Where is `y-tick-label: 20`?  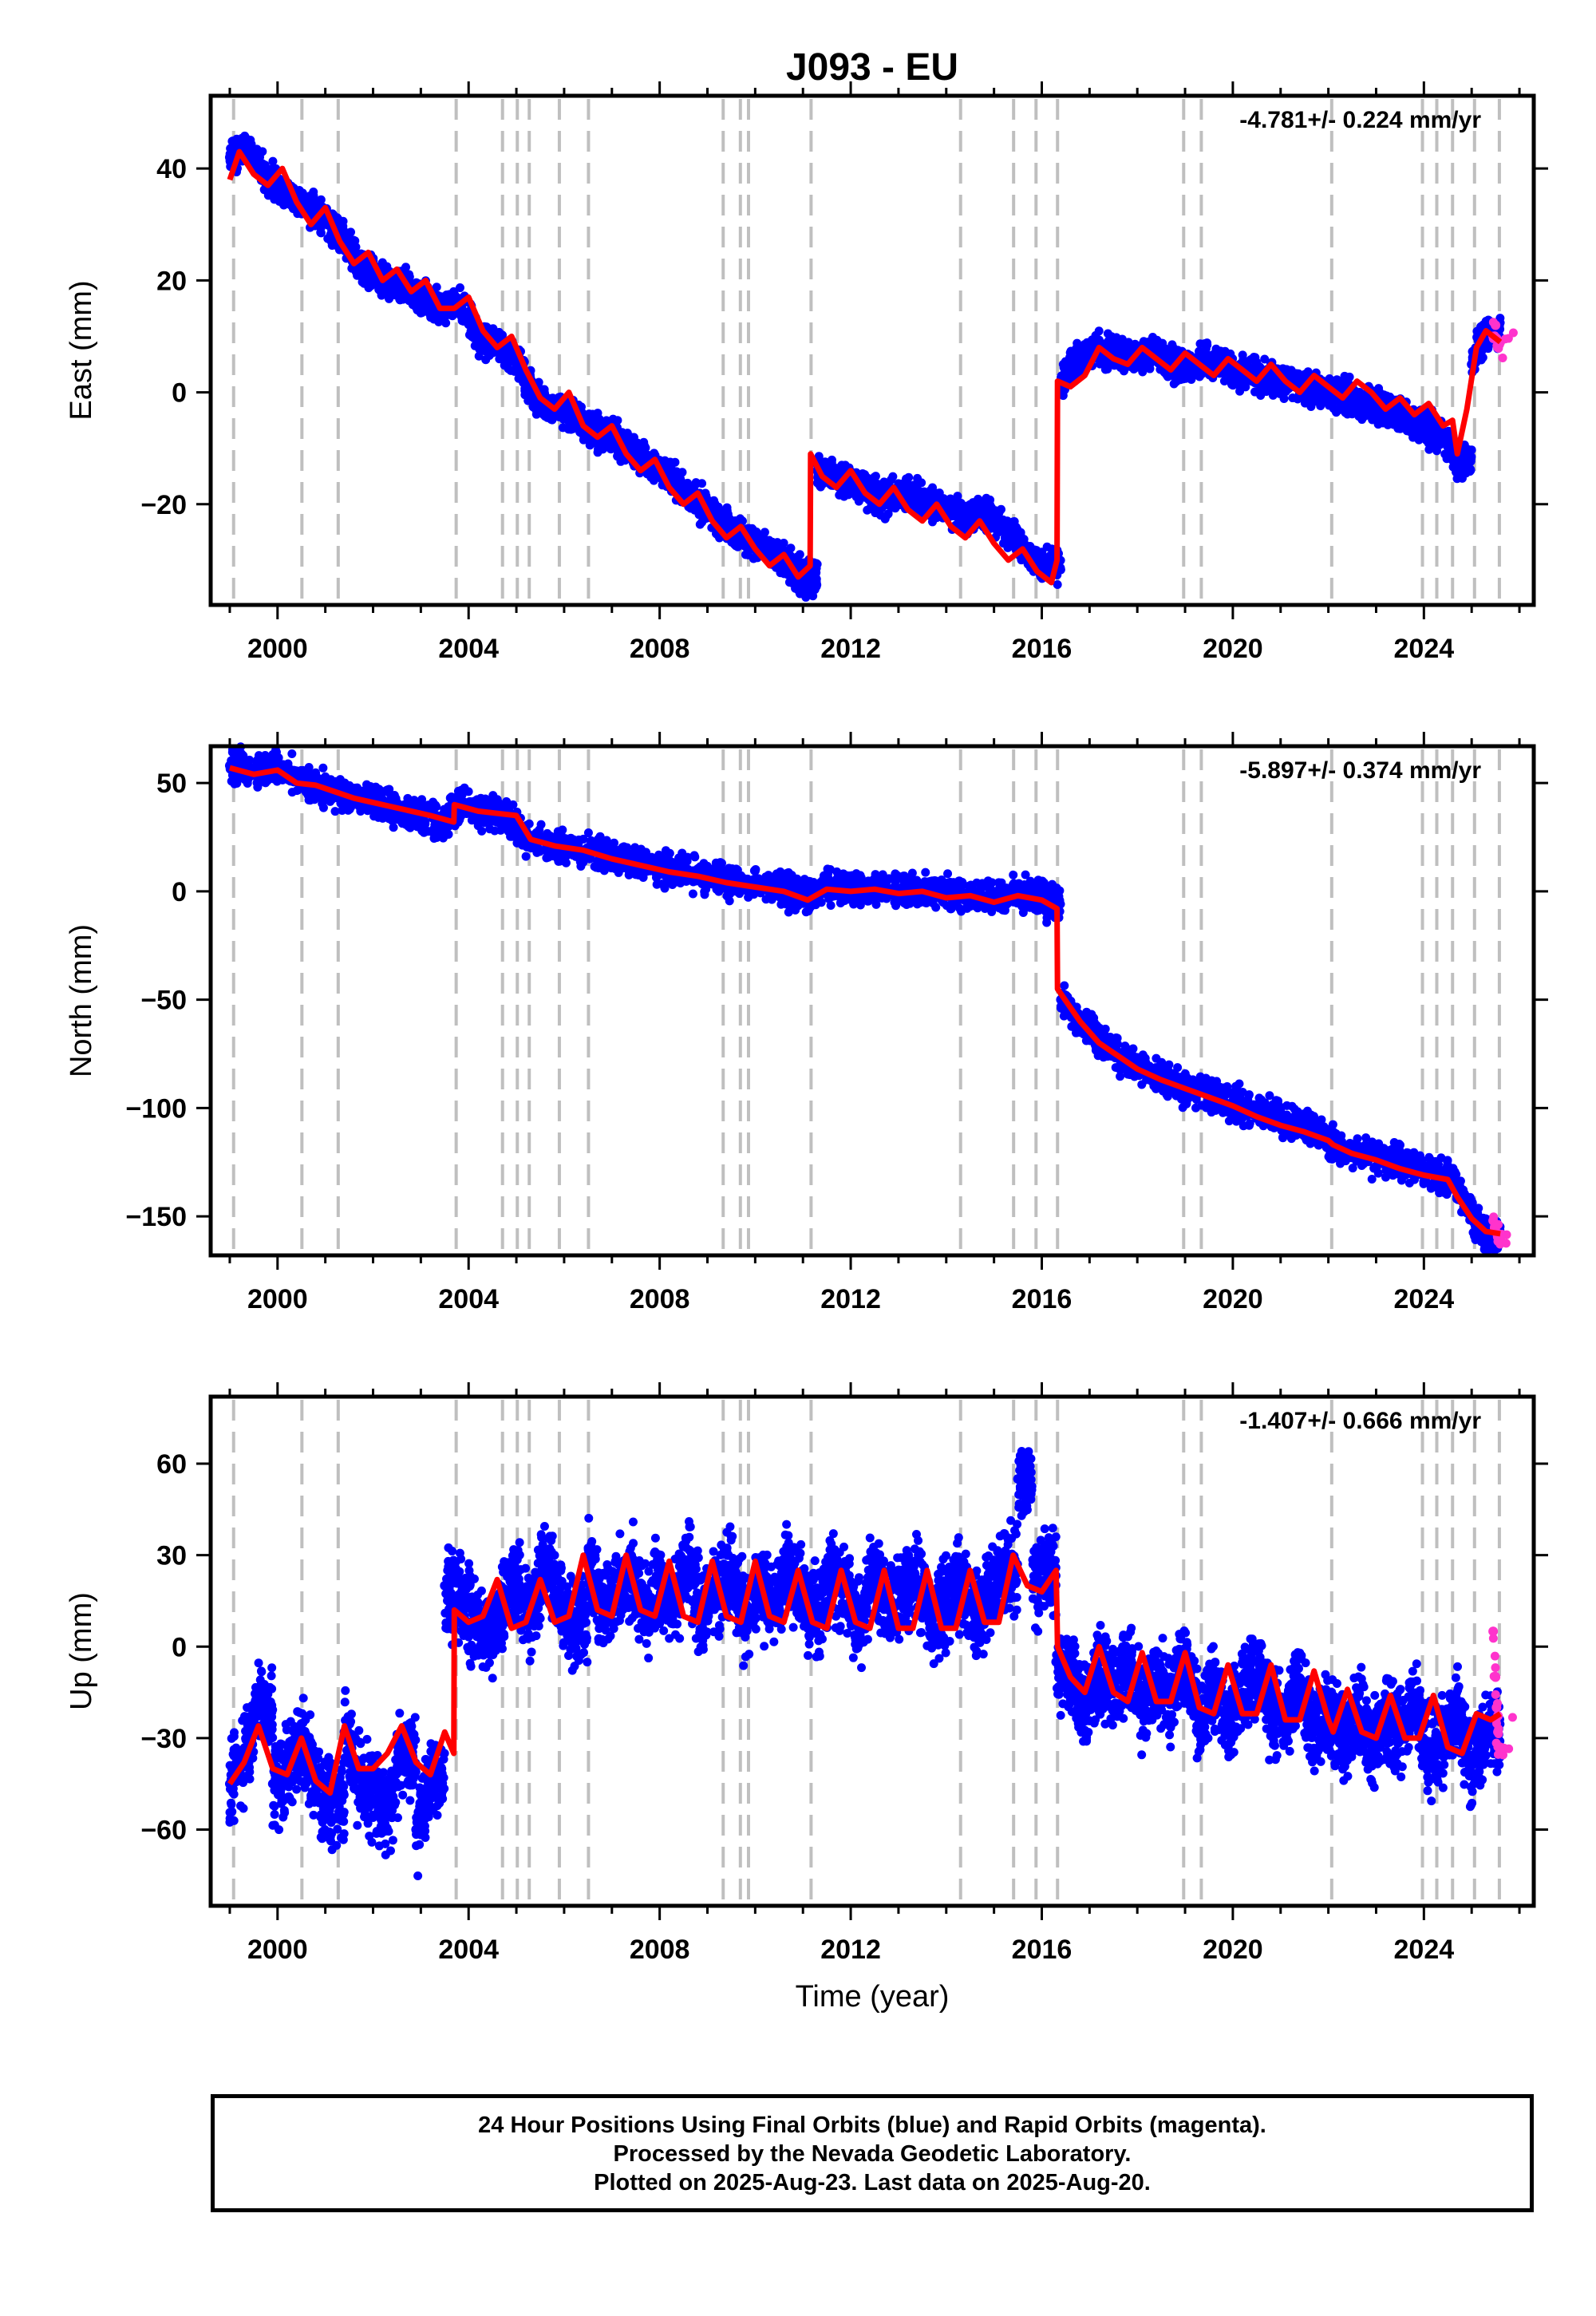
y-tick-label: 20 is located at coordinates (171, 281).